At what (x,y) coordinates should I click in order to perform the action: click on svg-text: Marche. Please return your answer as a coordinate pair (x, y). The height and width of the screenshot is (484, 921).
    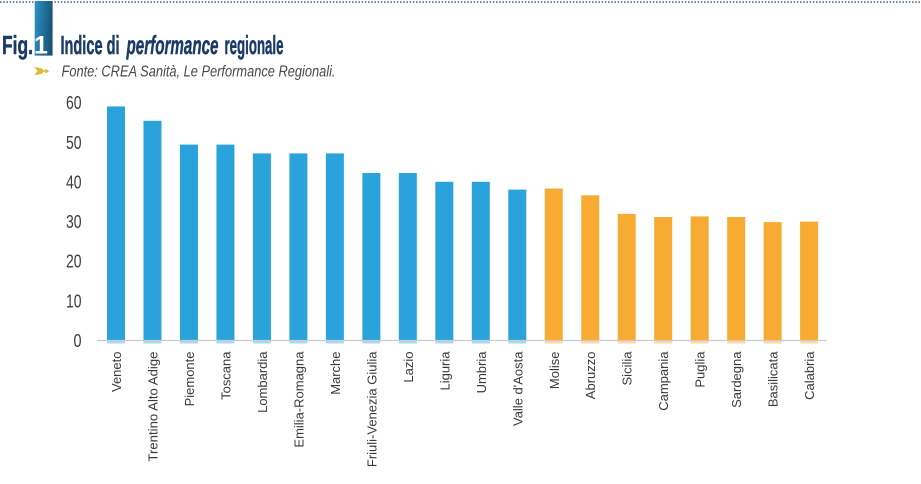
    Looking at the image, I should click on (335, 373).